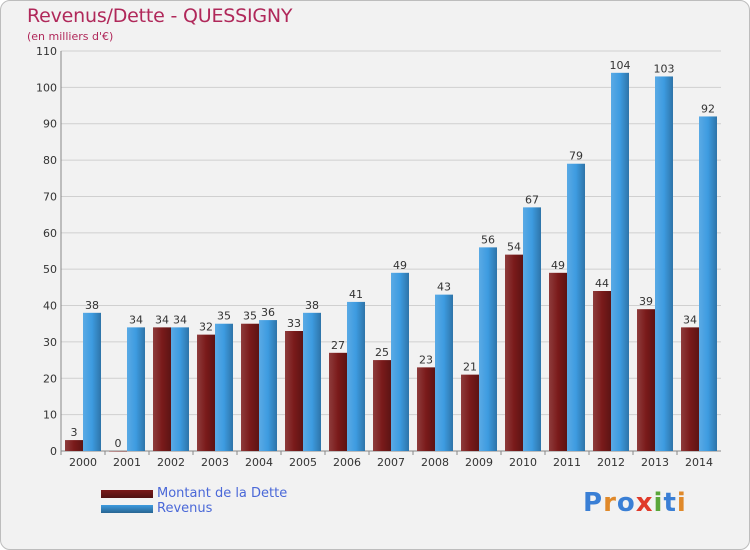 The width and height of the screenshot is (750, 550). I want to click on y-tick-label: 0, so click(53, 451).